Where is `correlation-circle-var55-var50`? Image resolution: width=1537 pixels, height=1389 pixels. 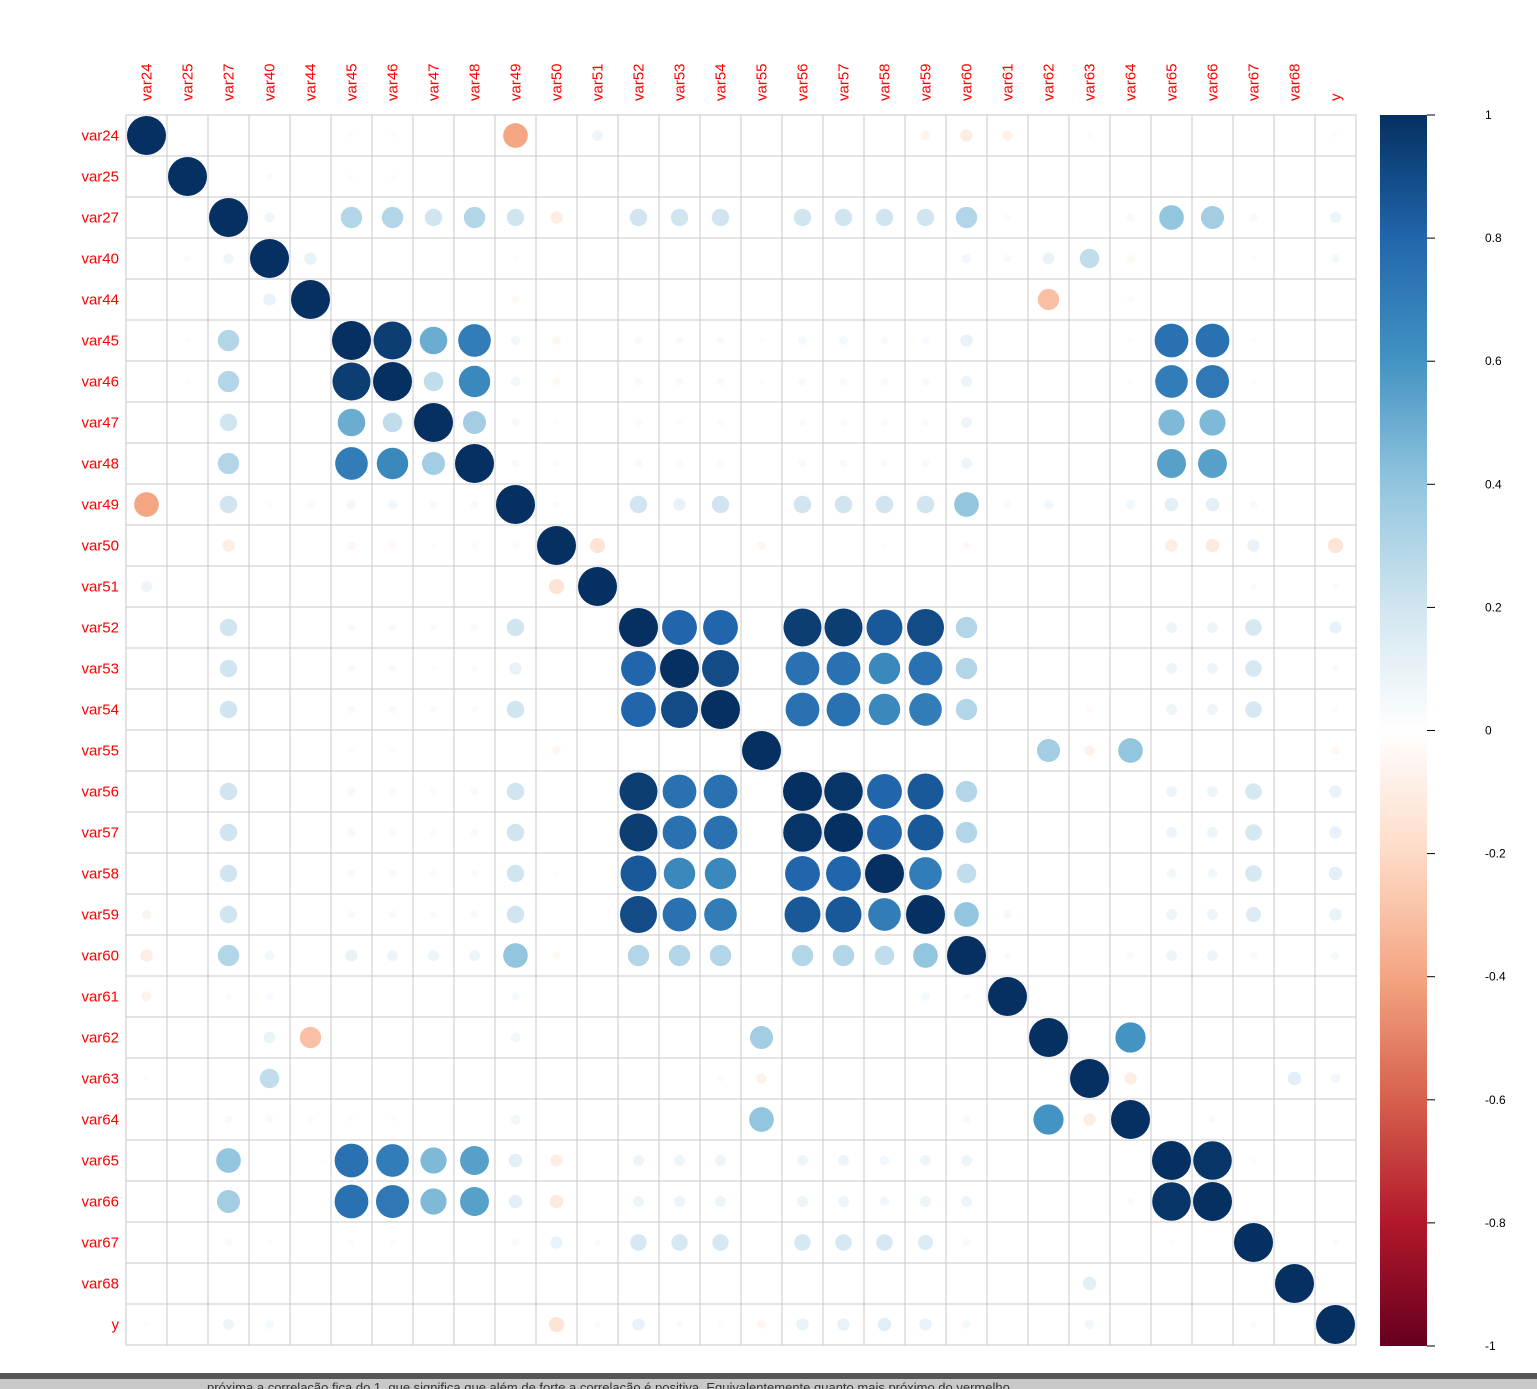 correlation-circle-var55-var50 is located at coordinates (556, 750).